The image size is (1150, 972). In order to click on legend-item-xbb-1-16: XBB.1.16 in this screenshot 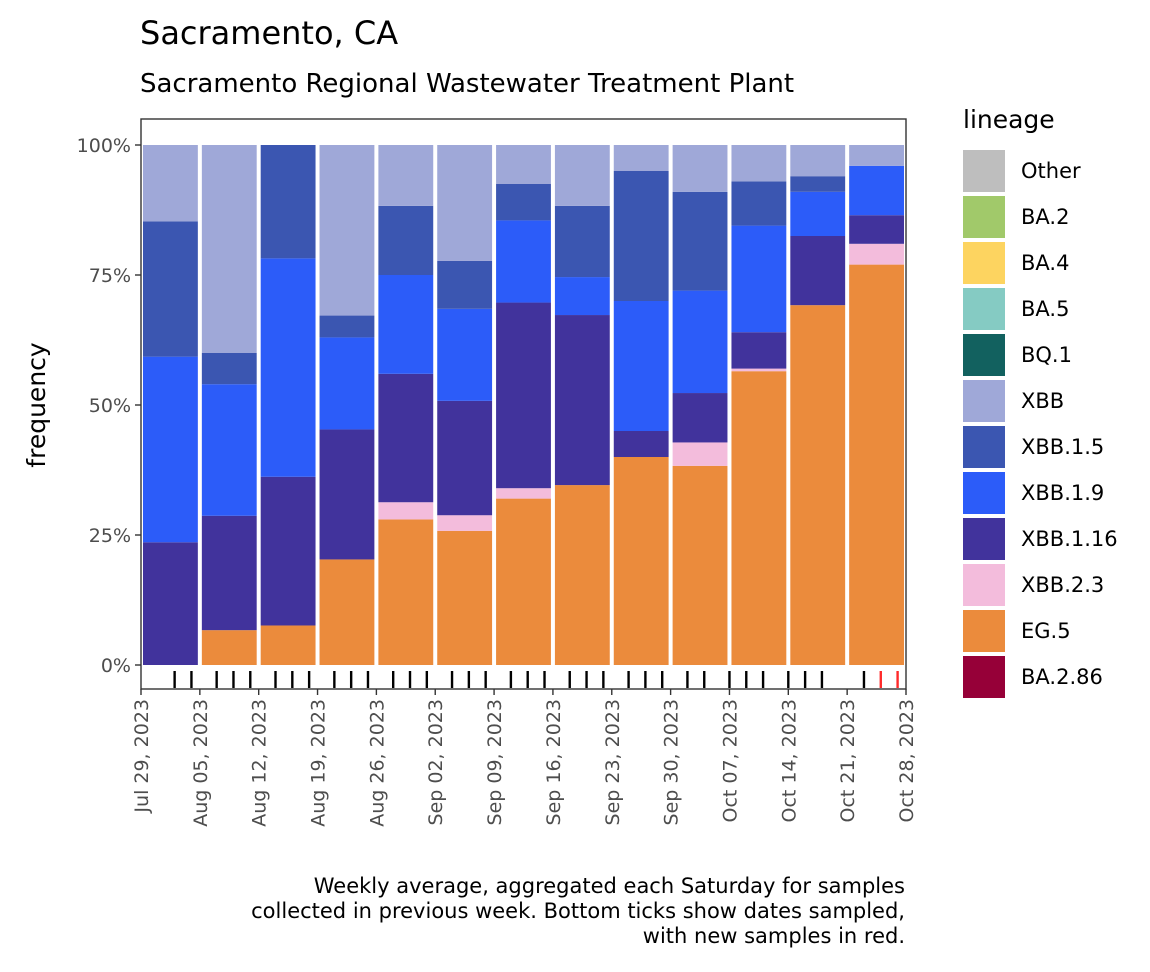, I will do `click(1040, 539)`.